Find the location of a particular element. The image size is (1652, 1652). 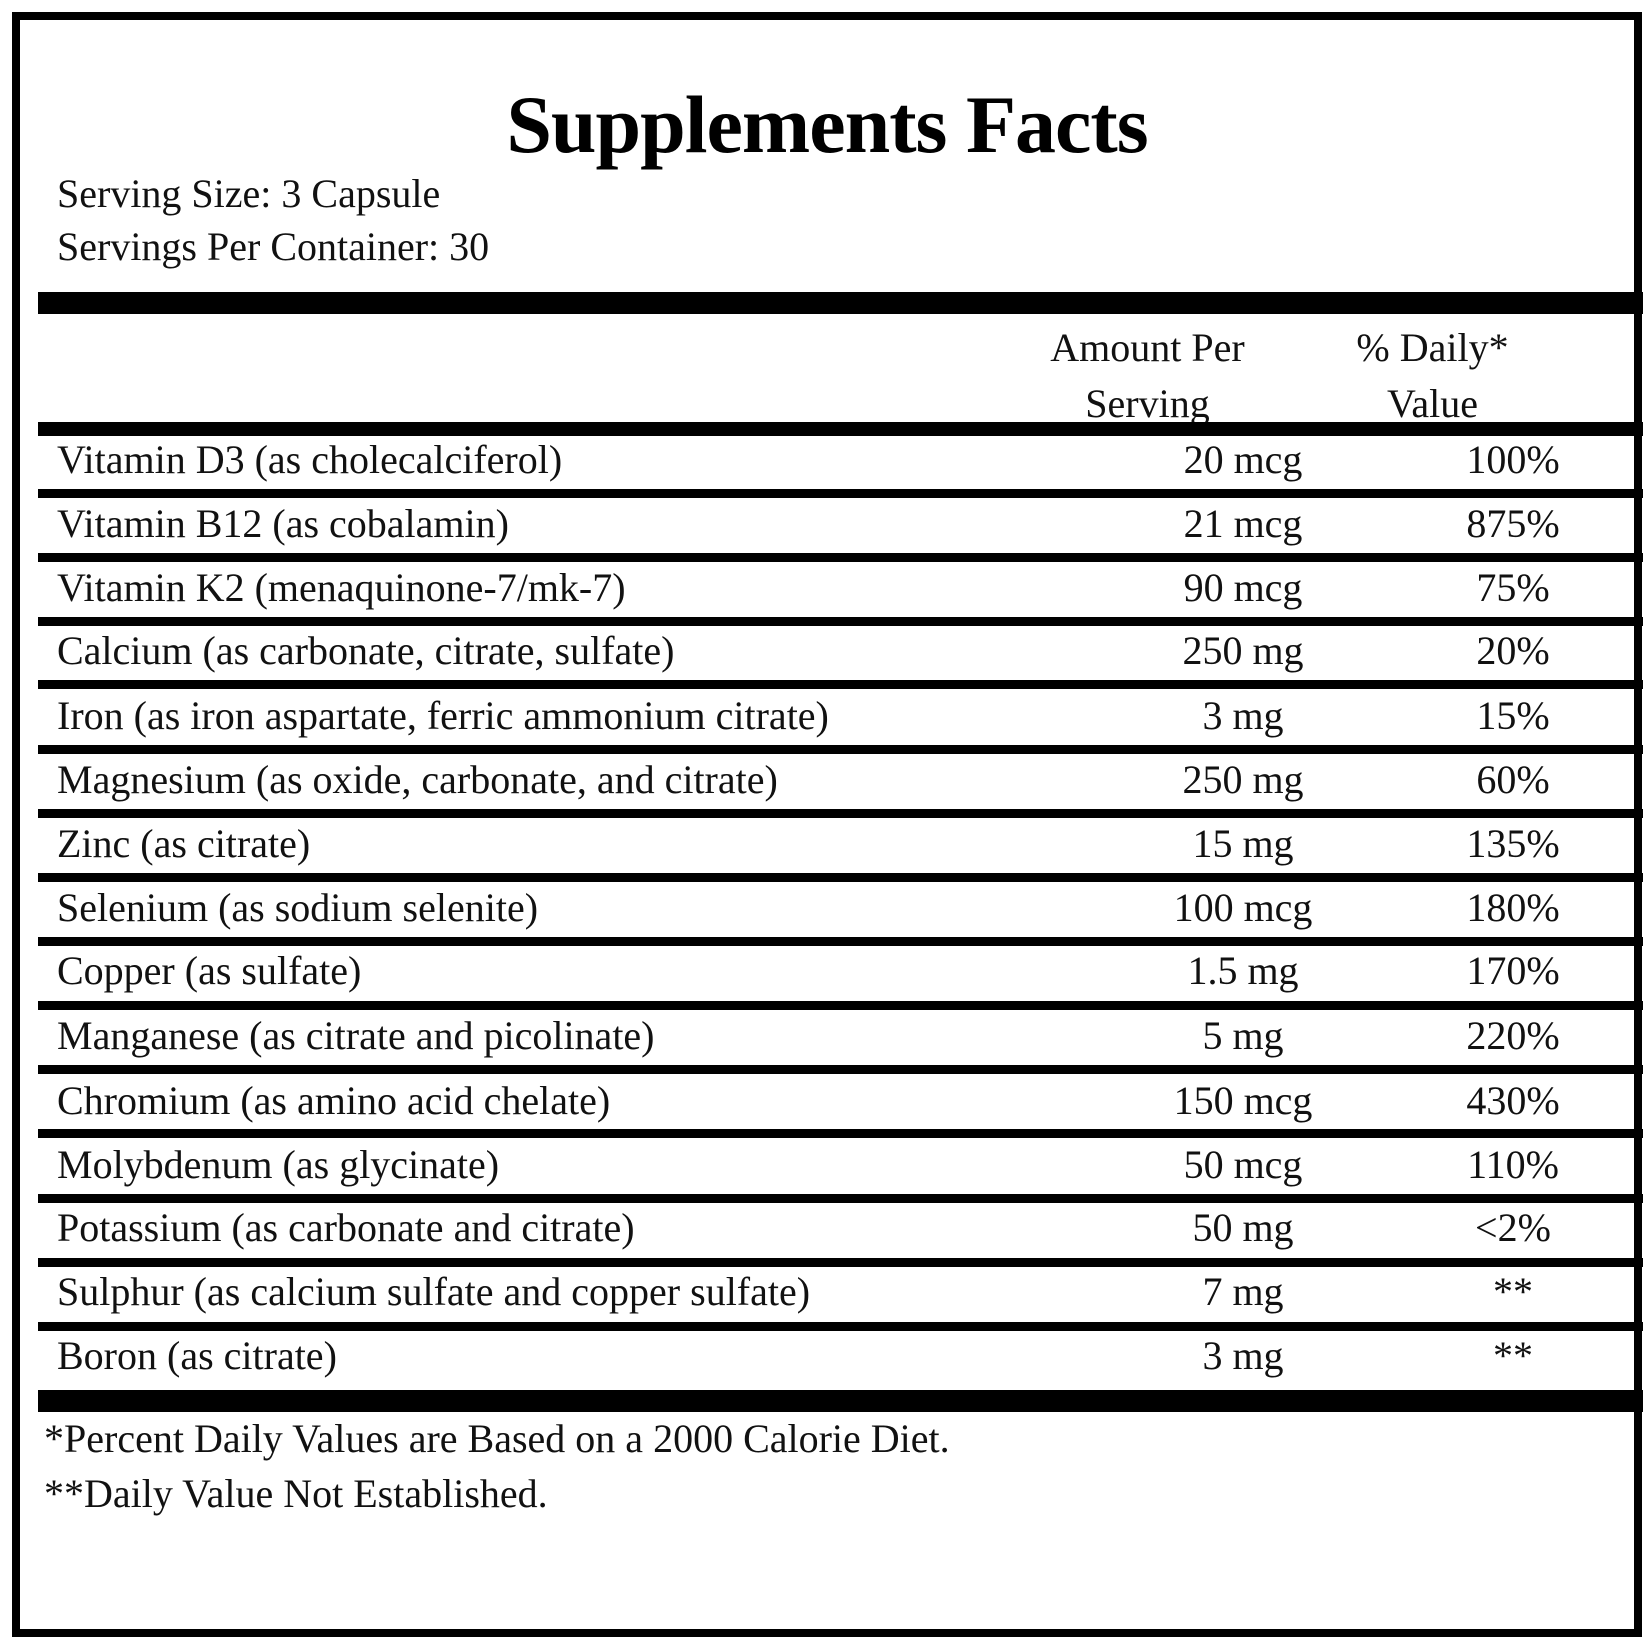

nutrient-daily-value: 75% is located at coordinates (1513, 587).